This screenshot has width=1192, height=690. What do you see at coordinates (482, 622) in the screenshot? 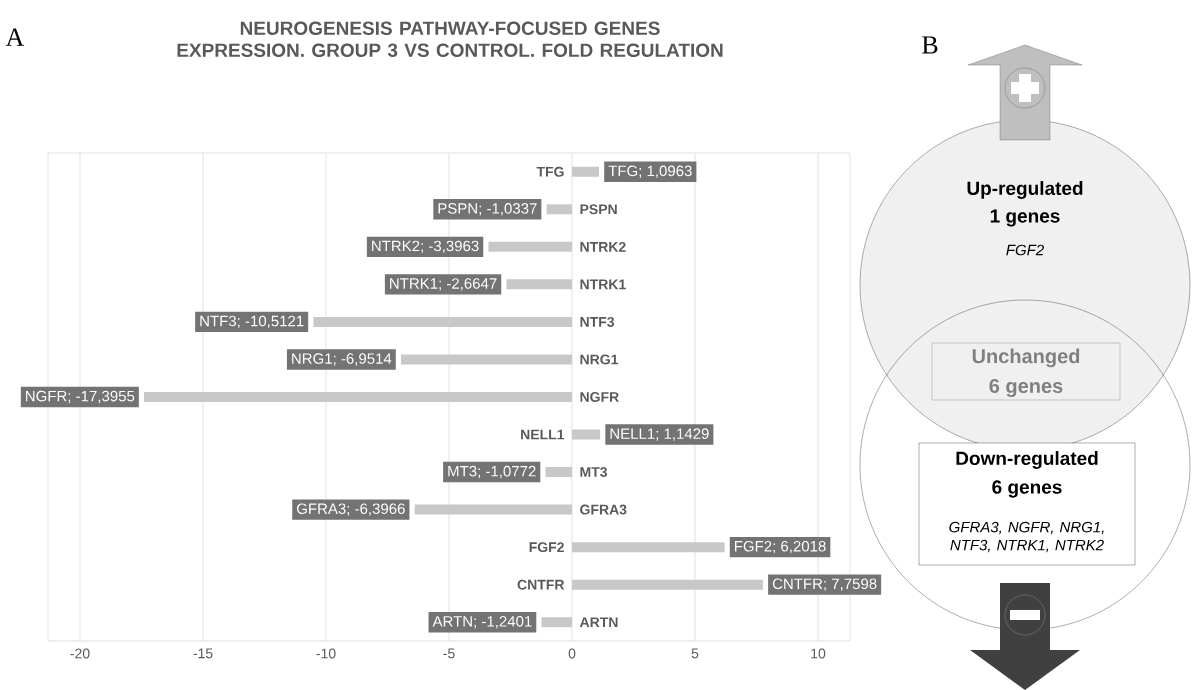
I see `data-label: ARTN; -1,2401` at bounding box center [482, 622].